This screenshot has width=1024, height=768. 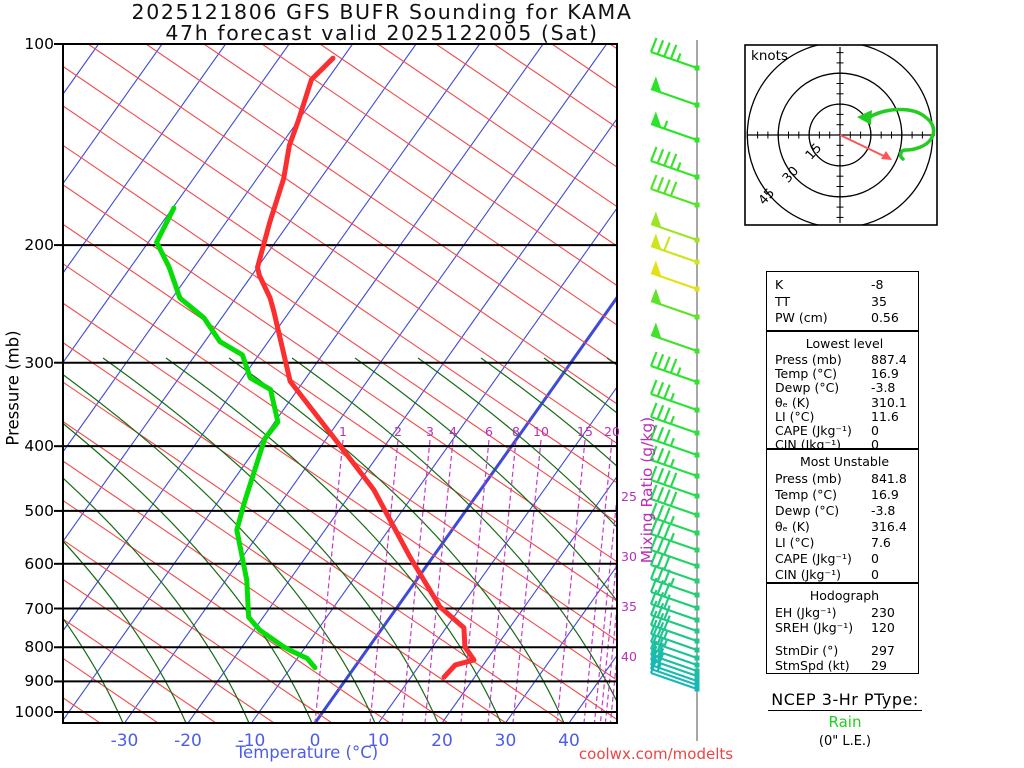 What do you see at coordinates (792, 526) in the screenshot?
I see `stat-label: θₑ (K)` at bounding box center [792, 526].